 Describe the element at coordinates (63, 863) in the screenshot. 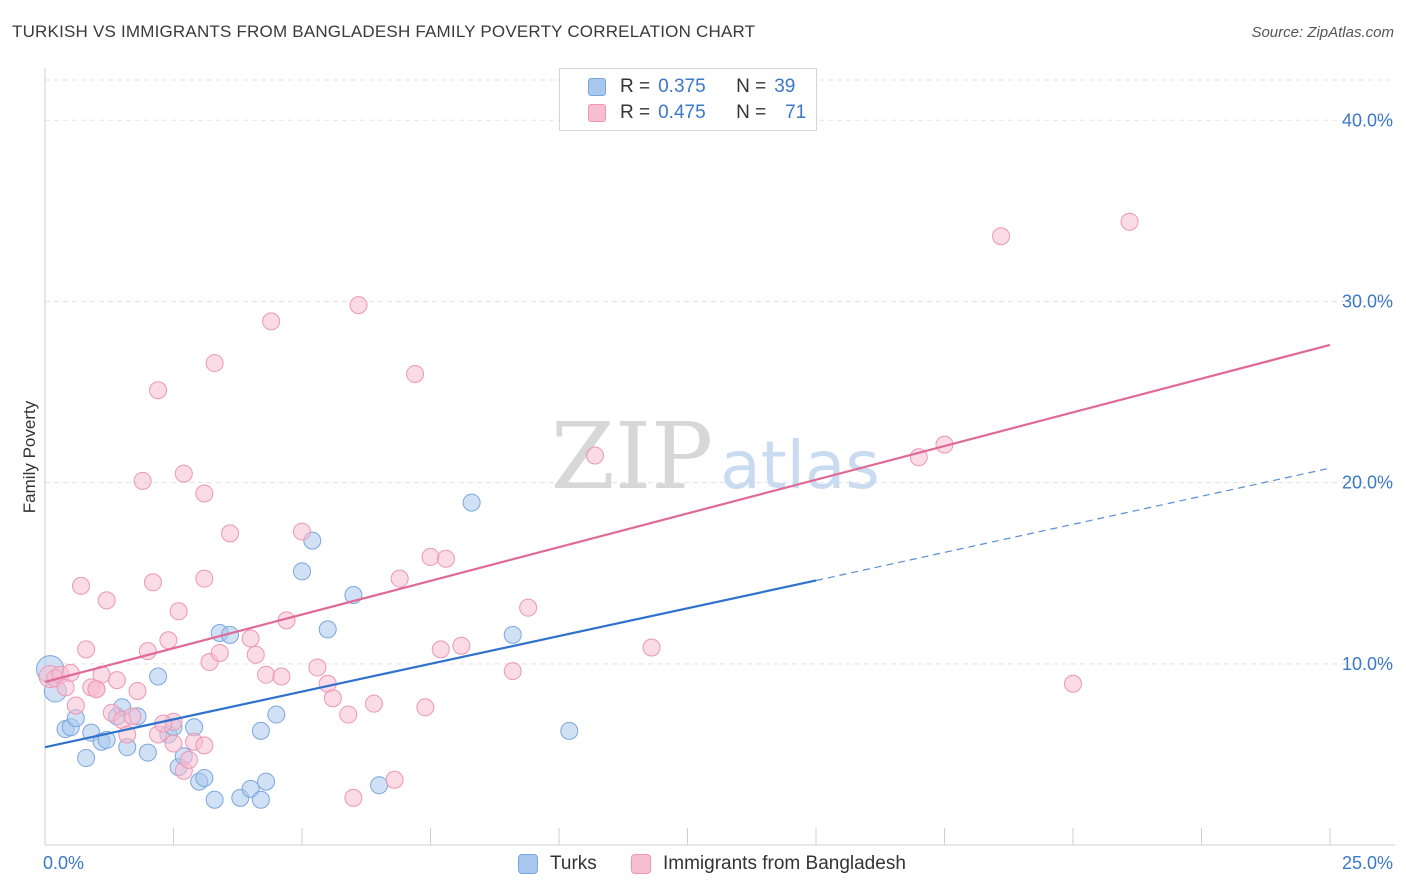

I see `x-tick-label: 0.0%` at that location.